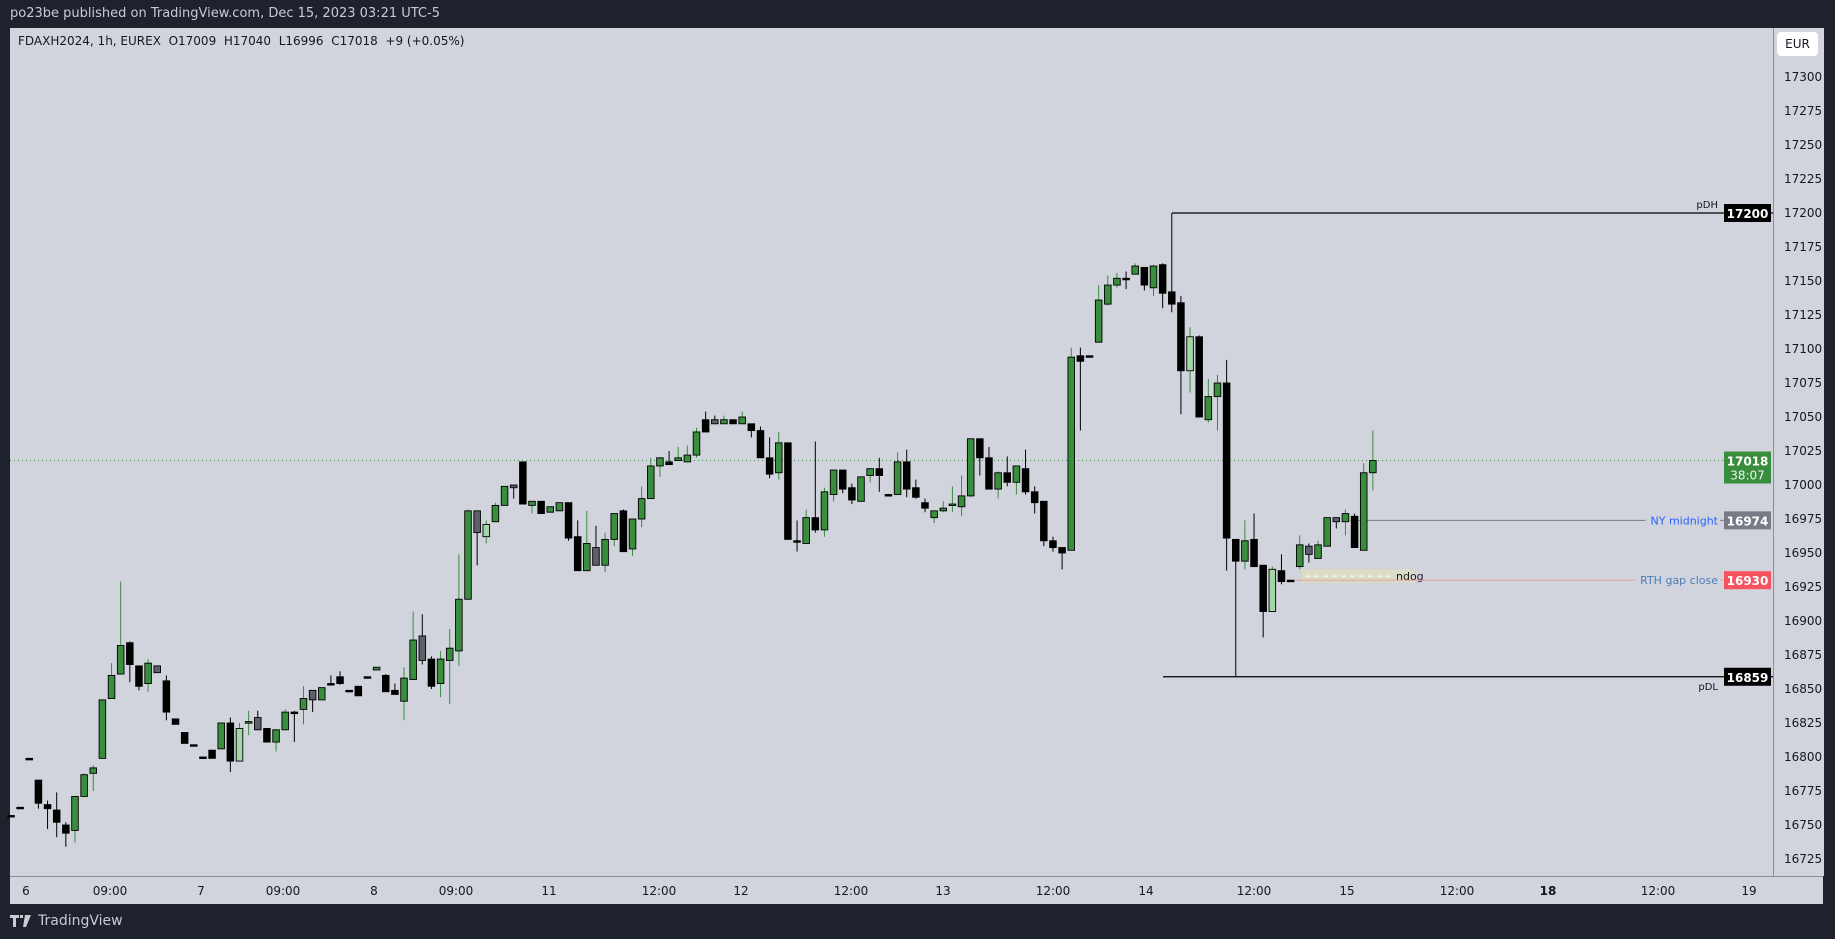  Describe the element at coordinates (548, 891) in the screenshot. I see `time-tick-label: 11` at that location.